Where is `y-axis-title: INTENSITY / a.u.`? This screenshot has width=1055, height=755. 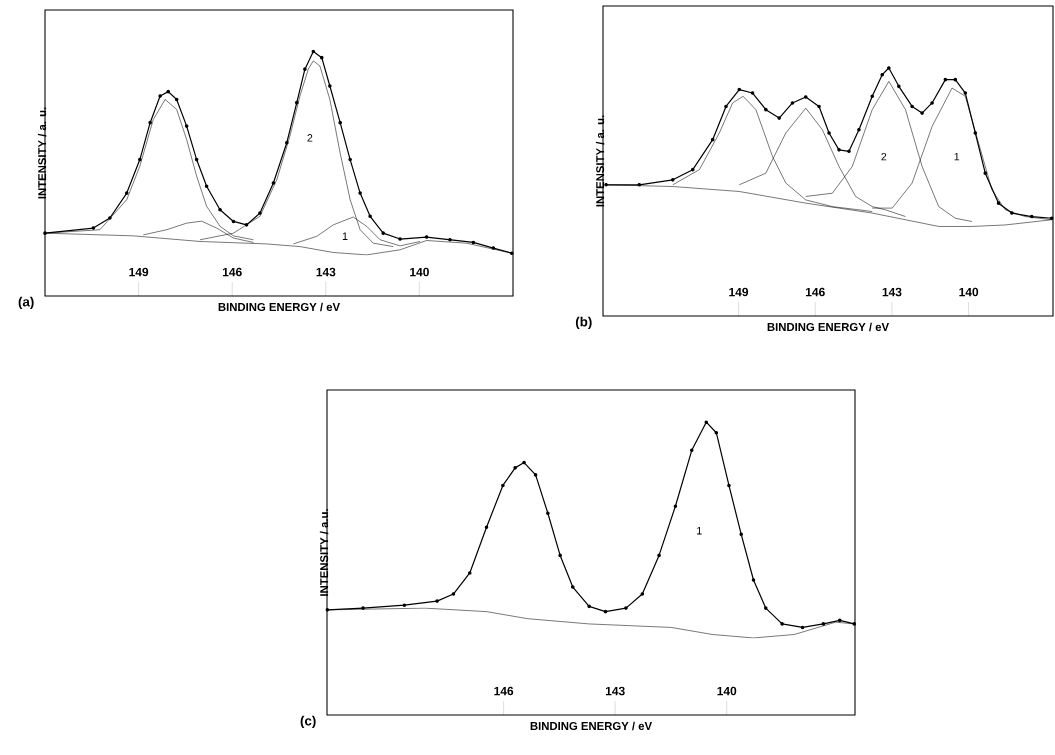
y-axis-title: INTENSITY / a.u. is located at coordinates (324, 552).